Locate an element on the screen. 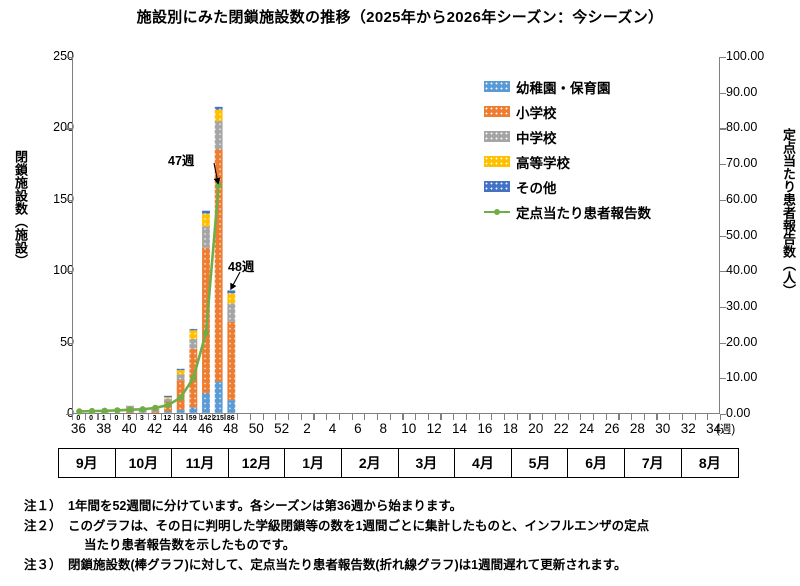  month-cell: 8月 is located at coordinates (709, 463).